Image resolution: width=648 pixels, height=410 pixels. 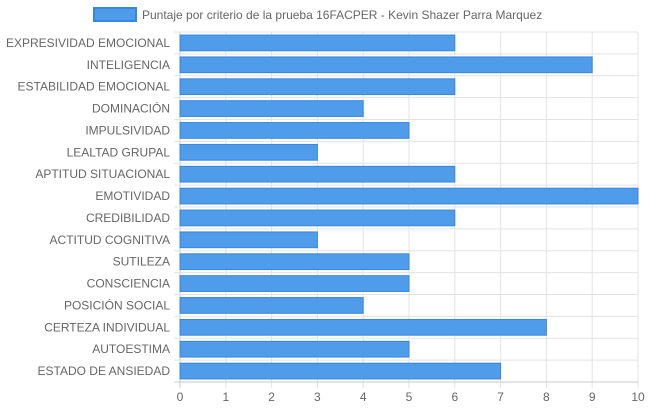 What do you see at coordinates (117, 304) in the screenshot?
I see `y-tick-label: POSICIÓN SOCIAL` at bounding box center [117, 304].